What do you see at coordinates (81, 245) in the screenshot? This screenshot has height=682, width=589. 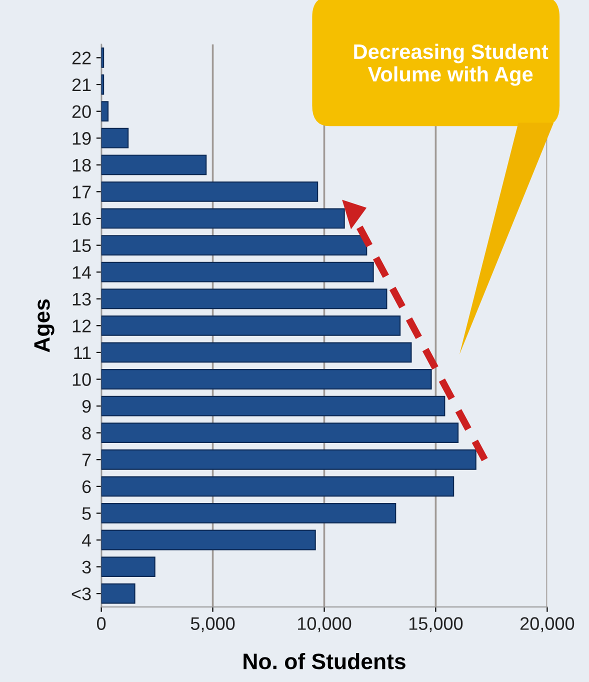 I see `y-tick-label: 15` at bounding box center [81, 245].